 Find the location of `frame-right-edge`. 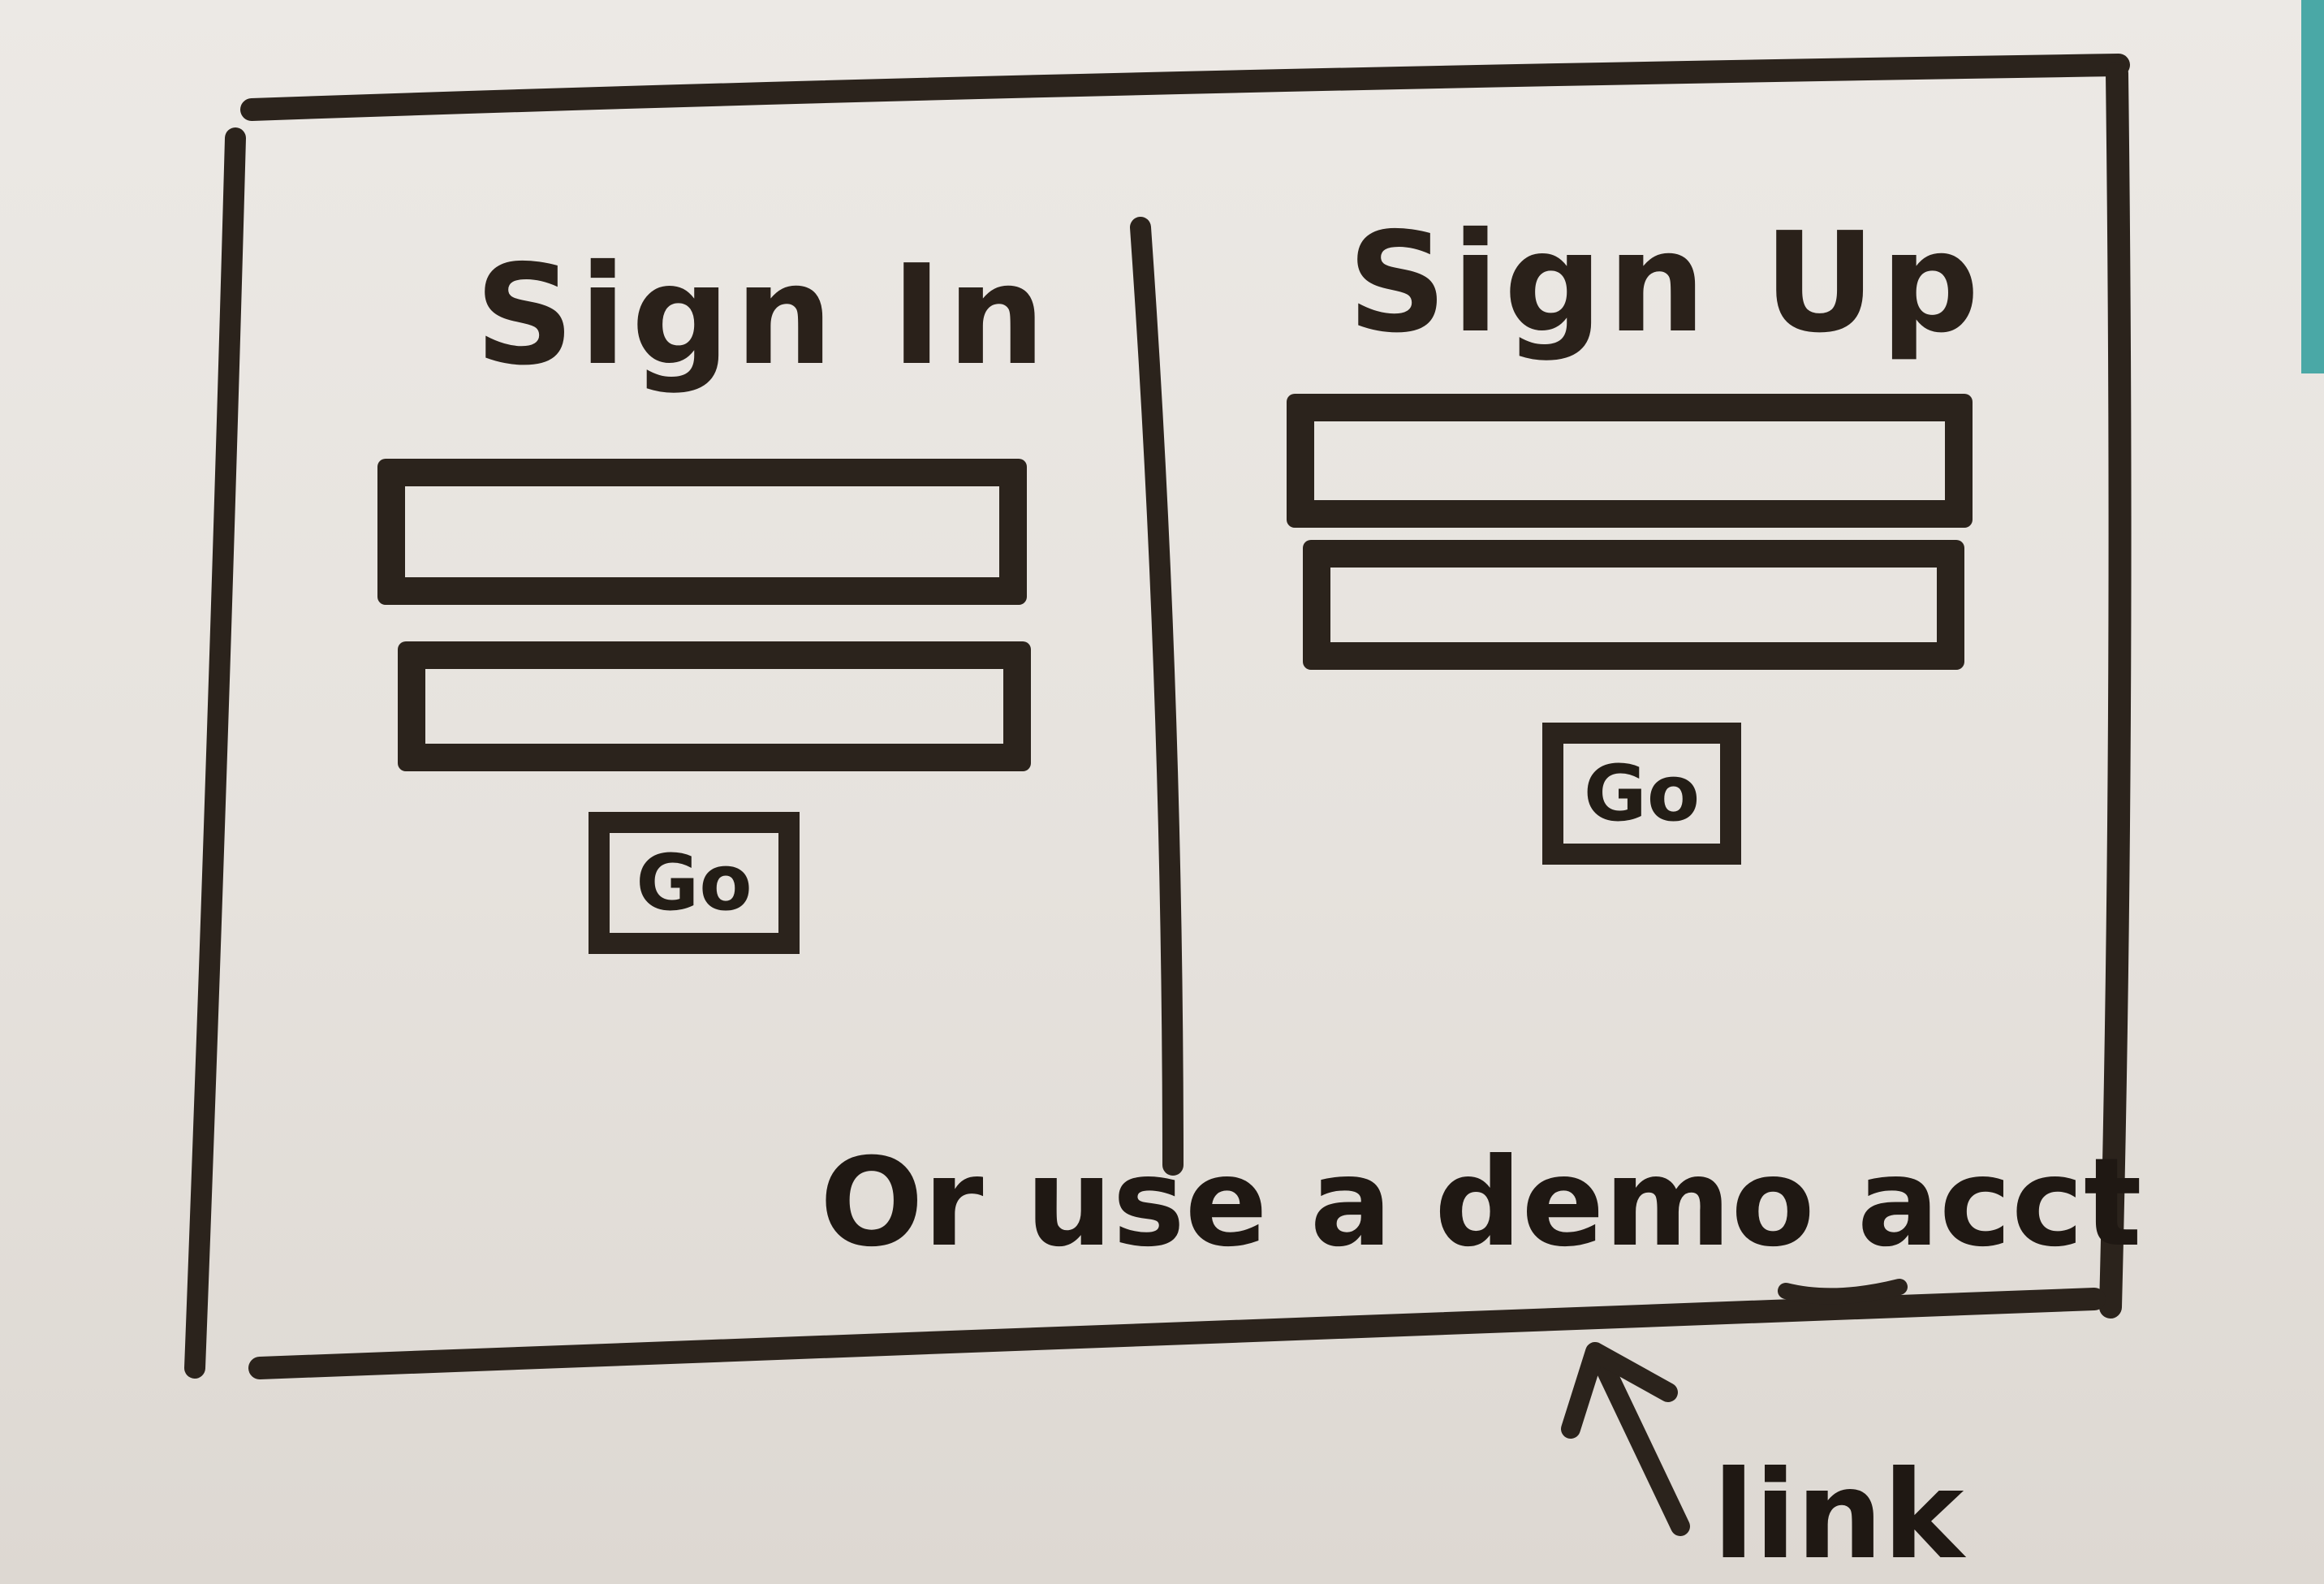

frame-right-edge is located at coordinates (2115, 690).